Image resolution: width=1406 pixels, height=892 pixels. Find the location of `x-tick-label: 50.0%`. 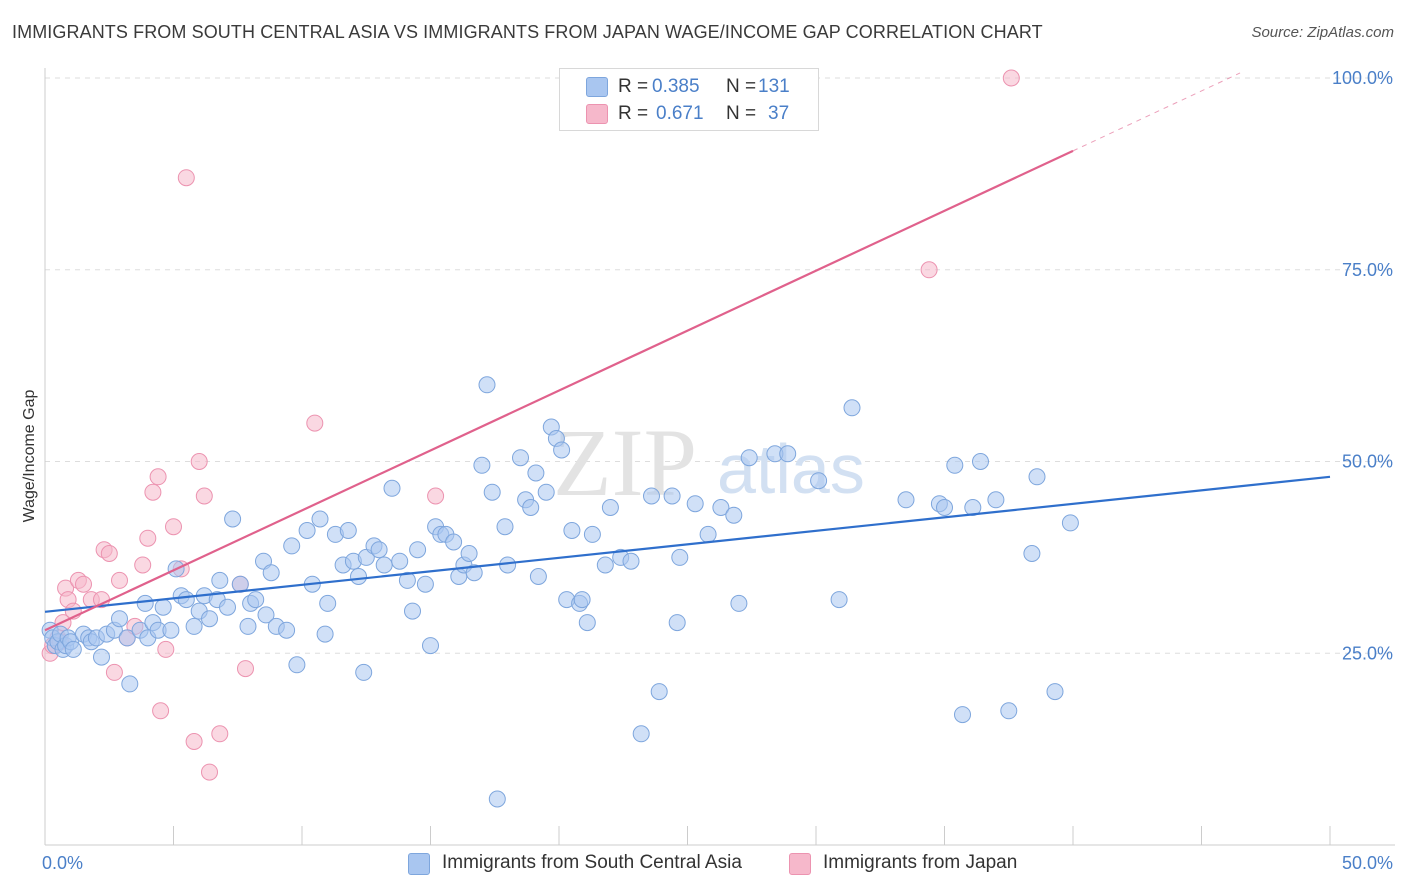

x-tick-label: 50.0% is located at coordinates (1367, 863).